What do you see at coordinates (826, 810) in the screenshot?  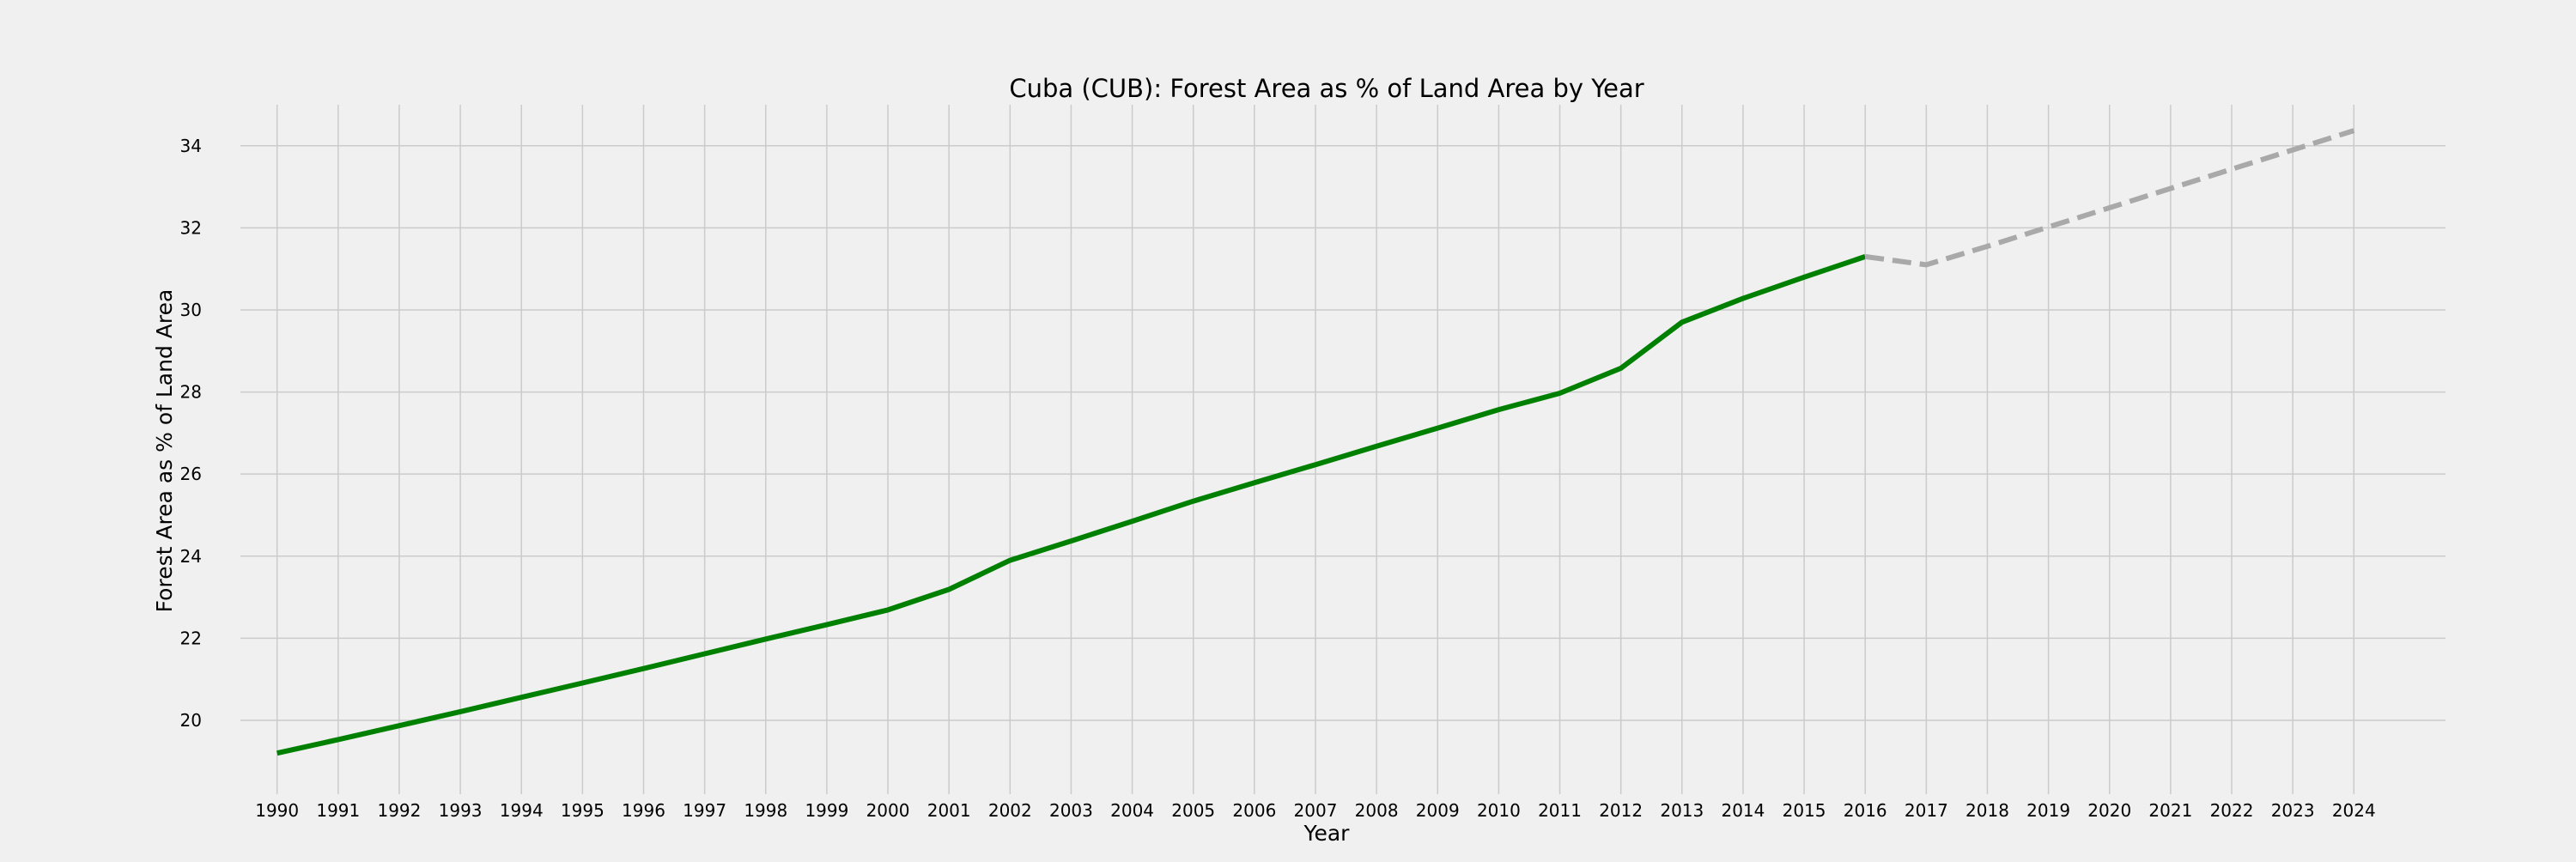 I see `x-tick-label: 1999` at bounding box center [826, 810].